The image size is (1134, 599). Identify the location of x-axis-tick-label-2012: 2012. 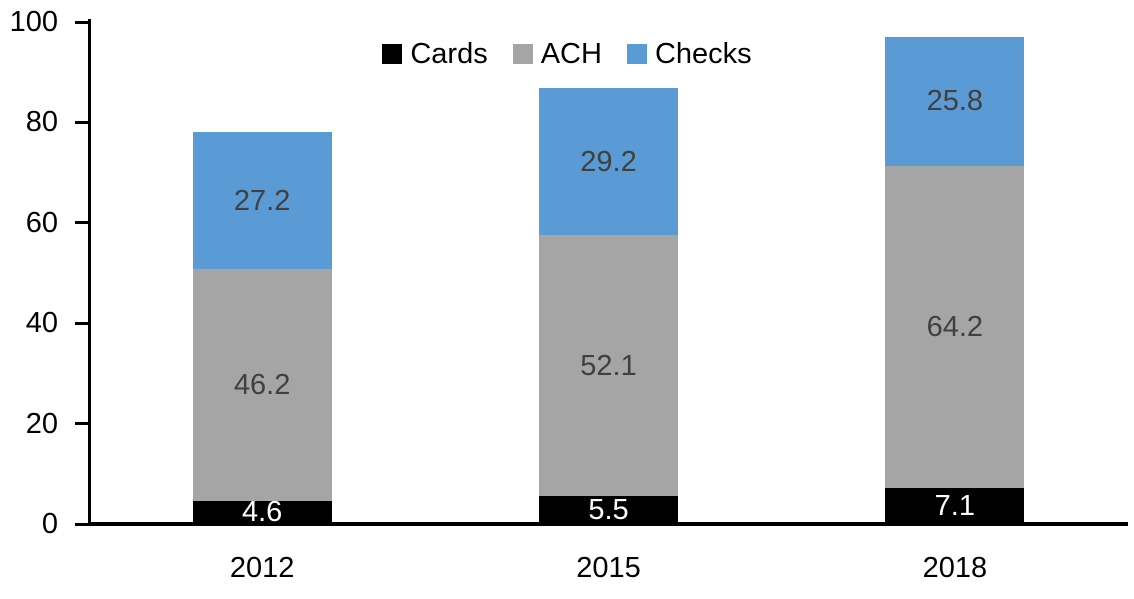
(262, 568).